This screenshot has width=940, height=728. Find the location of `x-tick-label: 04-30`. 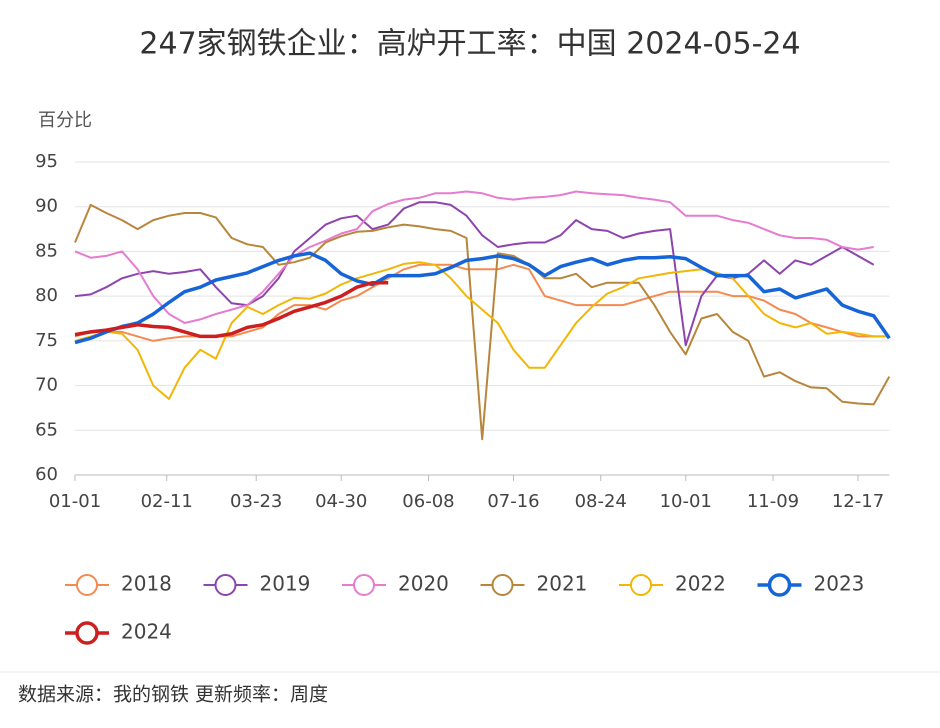

x-tick-label: 04-30 is located at coordinates (341, 501).